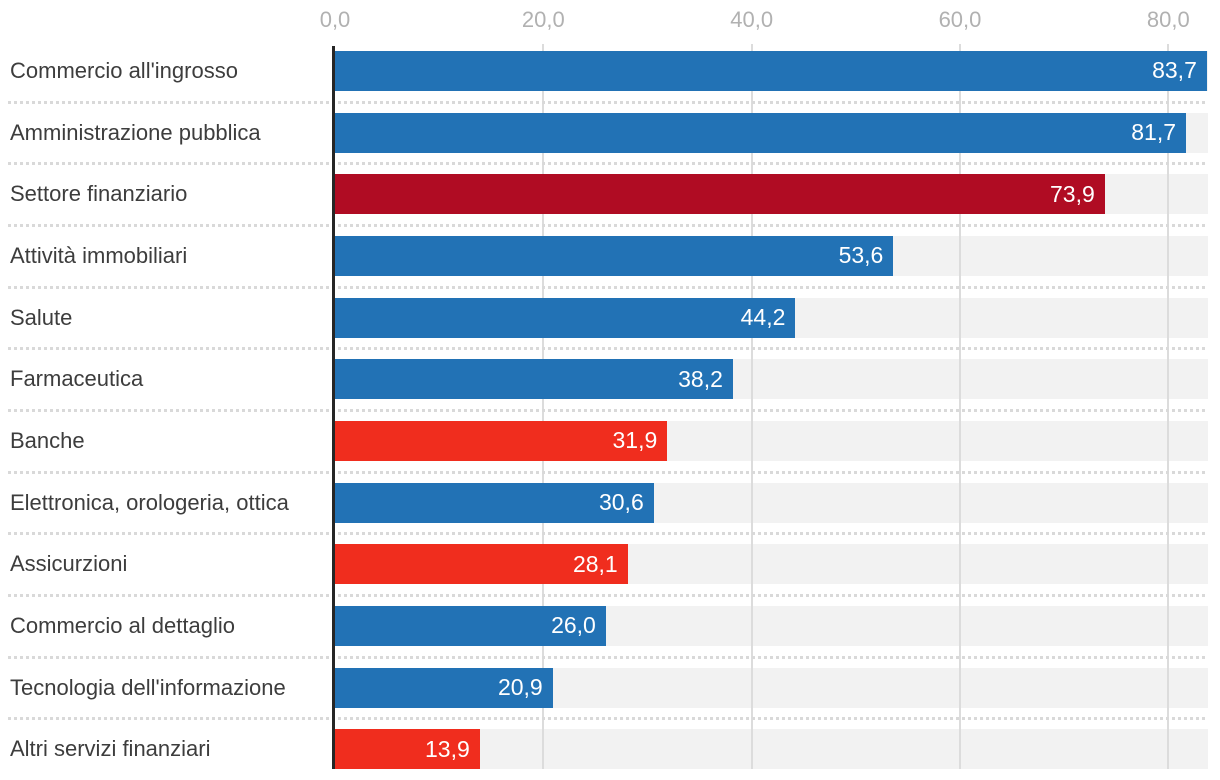 Image resolution: width=1220 pixels, height=780 pixels. I want to click on bar-value-label: 31,9, so click(635, 440).